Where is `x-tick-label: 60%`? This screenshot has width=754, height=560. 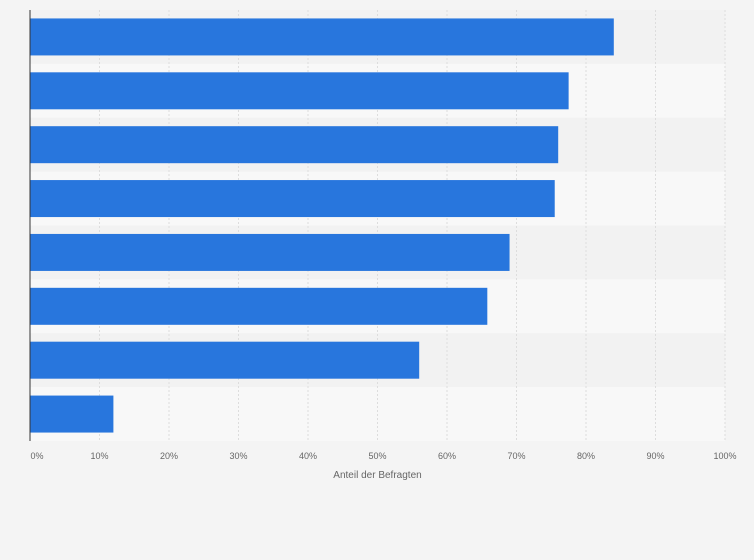
x-tick-label: 60% is located at coordinates (447, 456).